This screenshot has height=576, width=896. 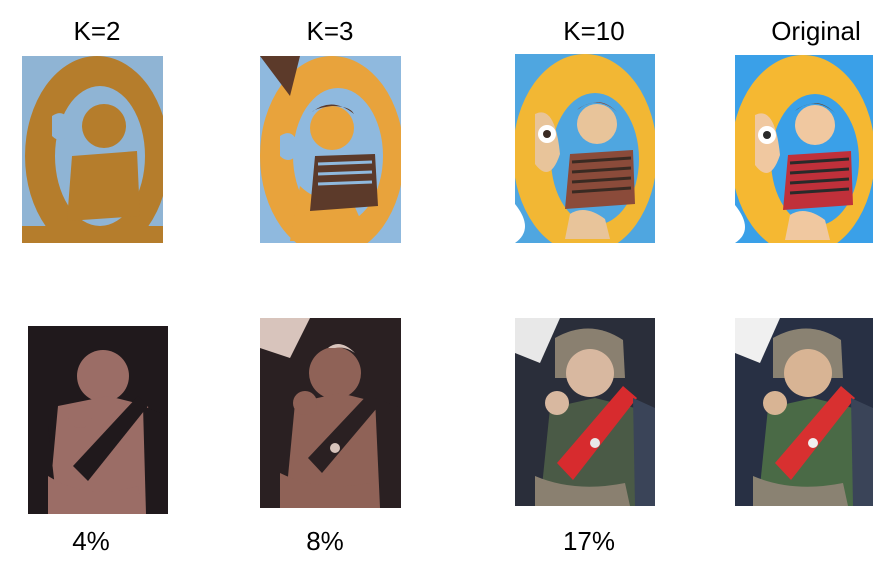 I want to click on column-label-k2: K=2, so click(x=97, y=31).